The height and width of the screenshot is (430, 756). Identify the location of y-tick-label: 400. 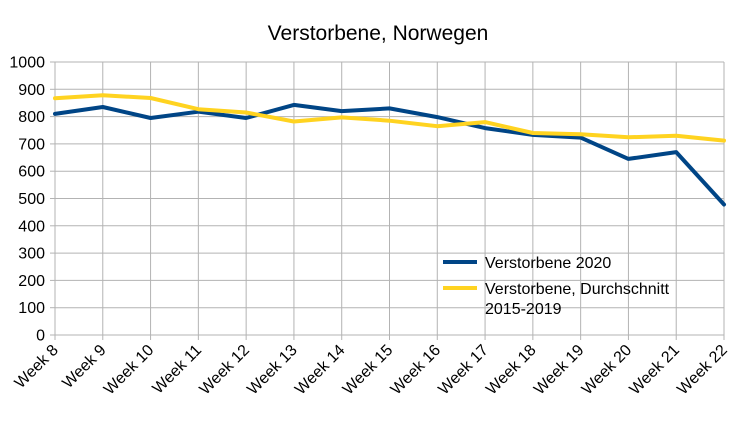
(31, 226).